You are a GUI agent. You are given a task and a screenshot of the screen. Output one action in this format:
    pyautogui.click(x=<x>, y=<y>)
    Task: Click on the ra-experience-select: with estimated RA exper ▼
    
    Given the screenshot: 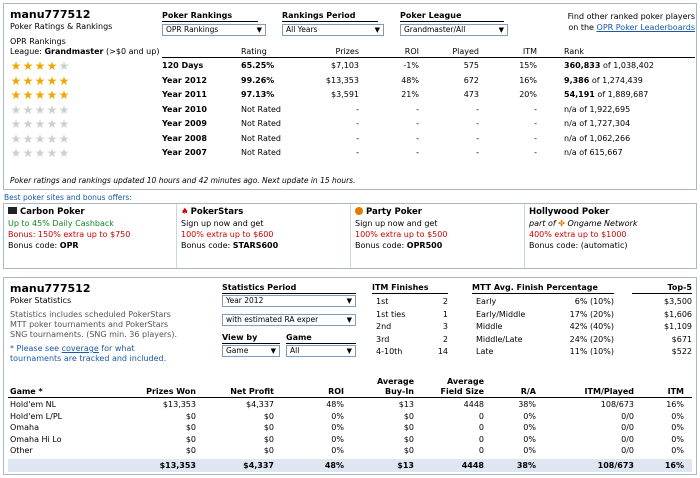 What is the action you would take?
    pyautogui.click(x=289, y=320)
    